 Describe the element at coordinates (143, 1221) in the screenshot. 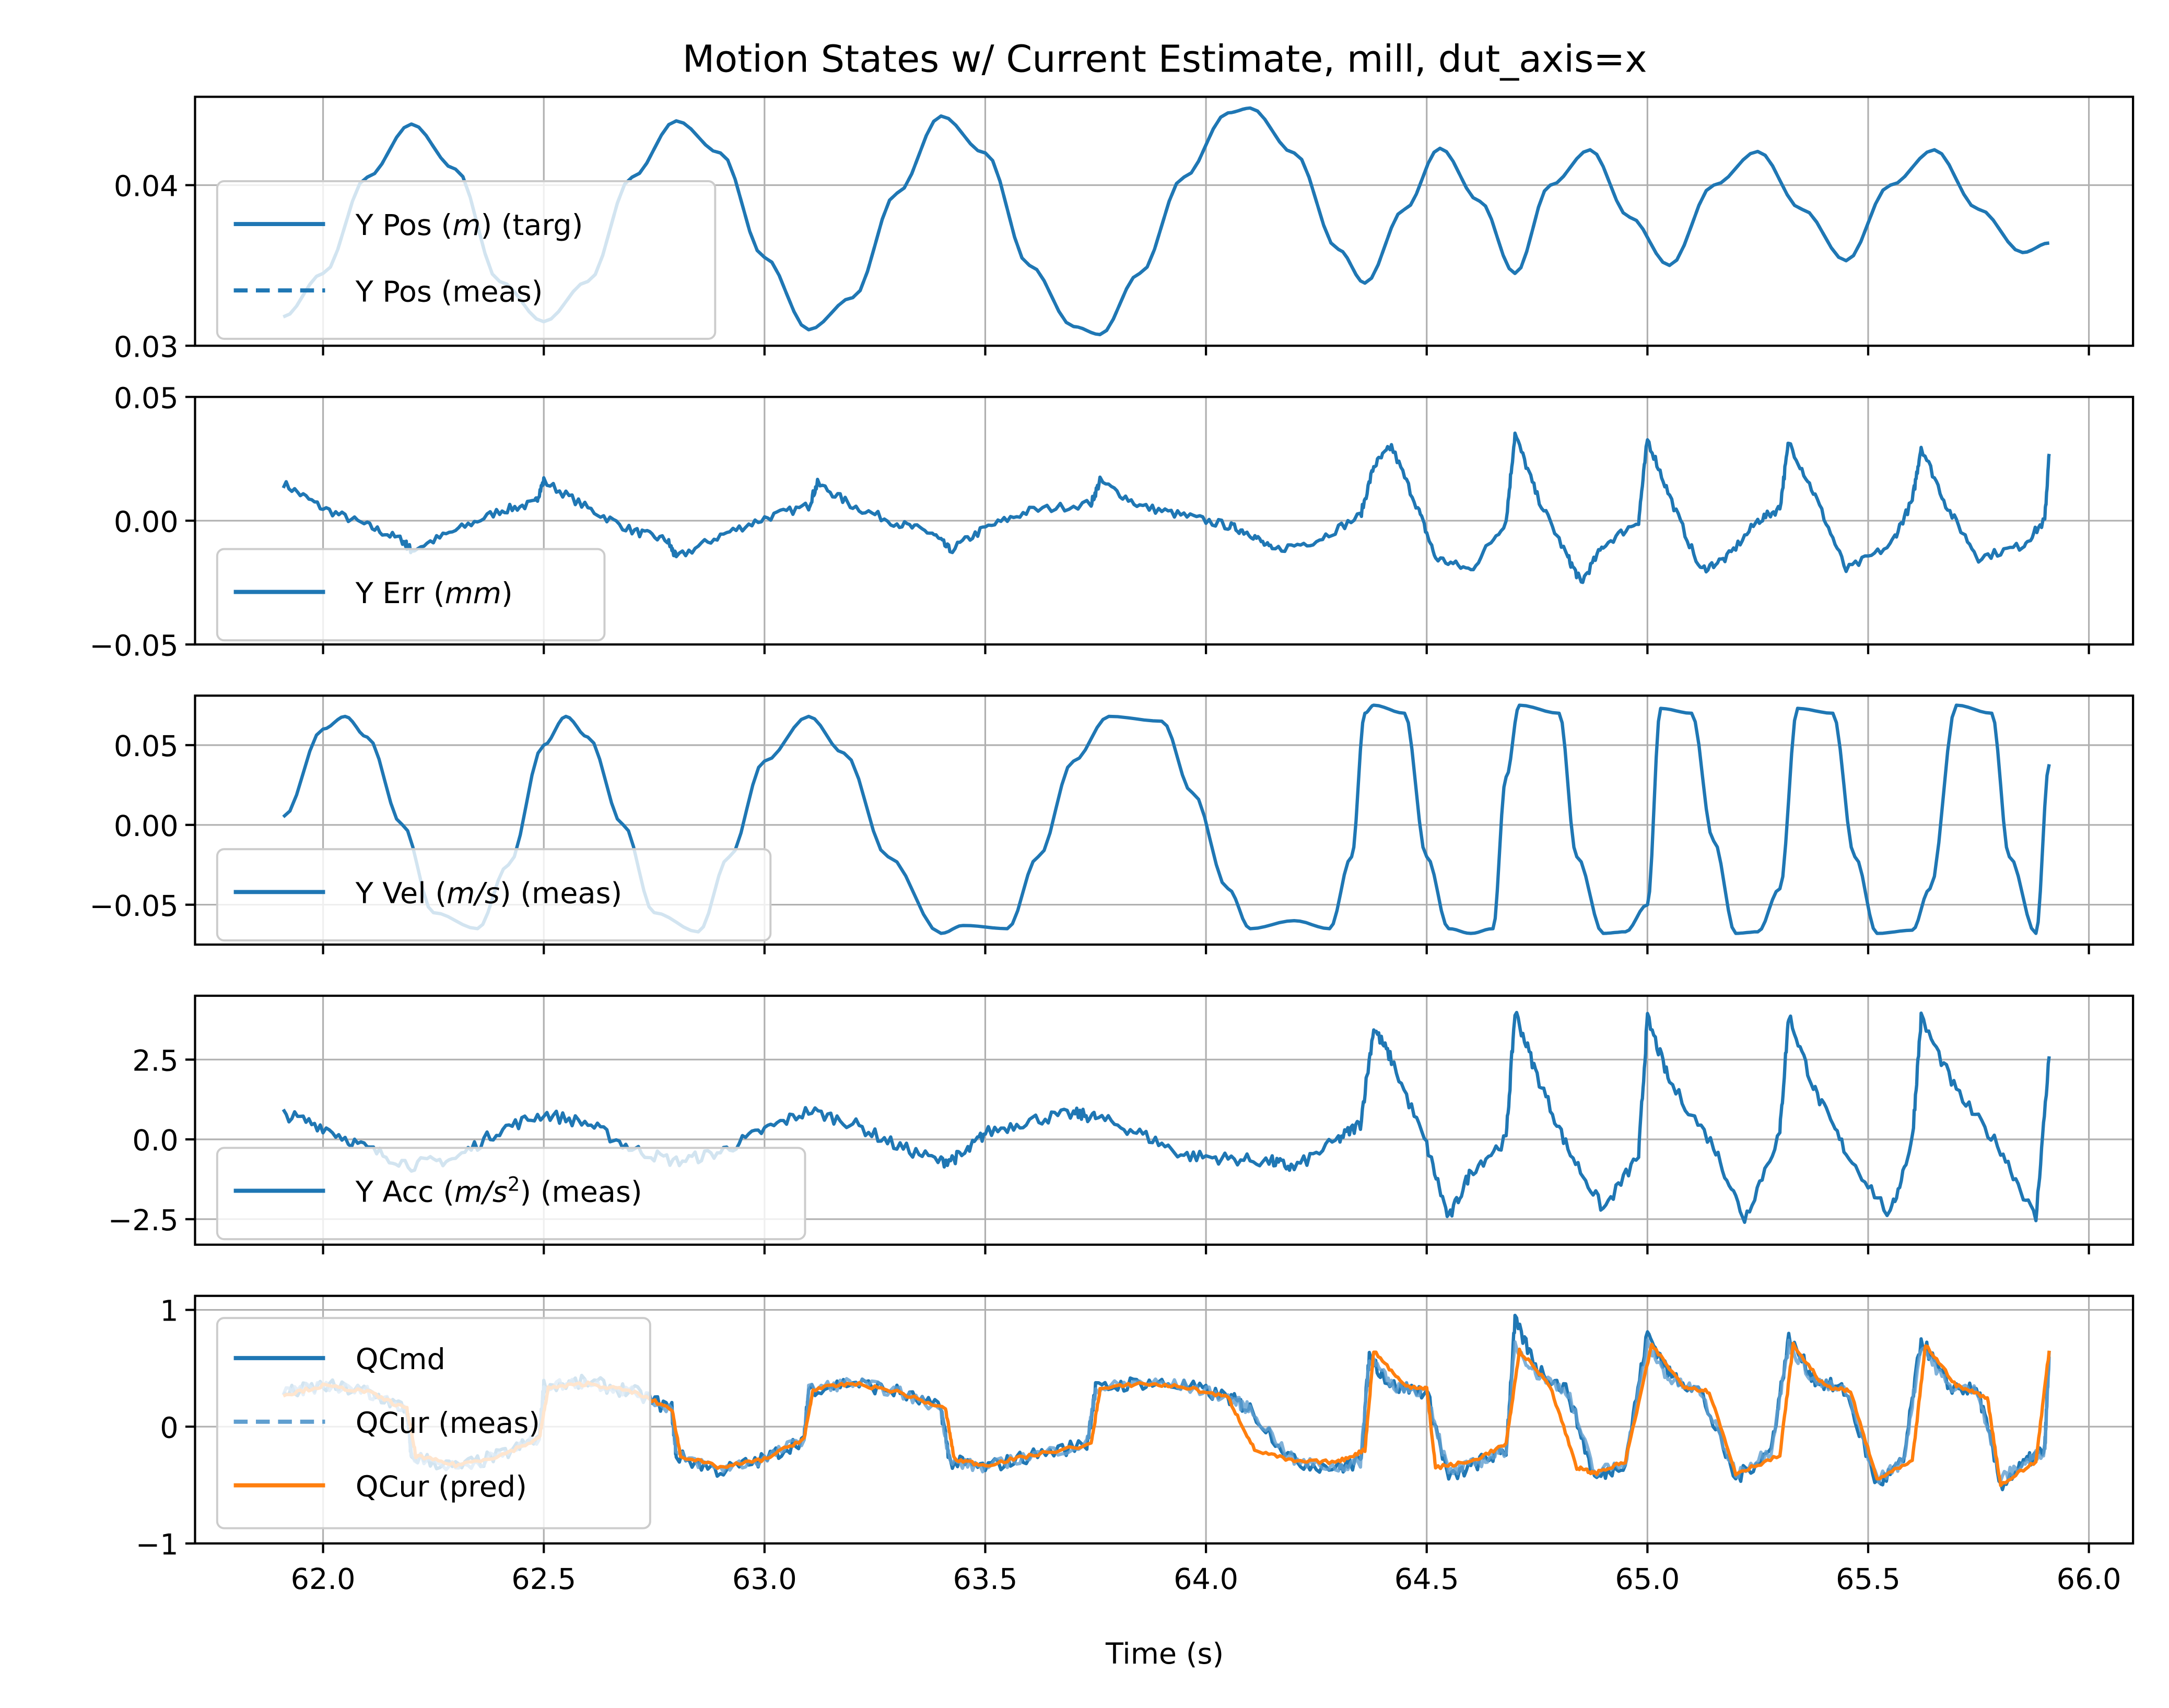

I see `y-tick-label: −2.5` at that location.